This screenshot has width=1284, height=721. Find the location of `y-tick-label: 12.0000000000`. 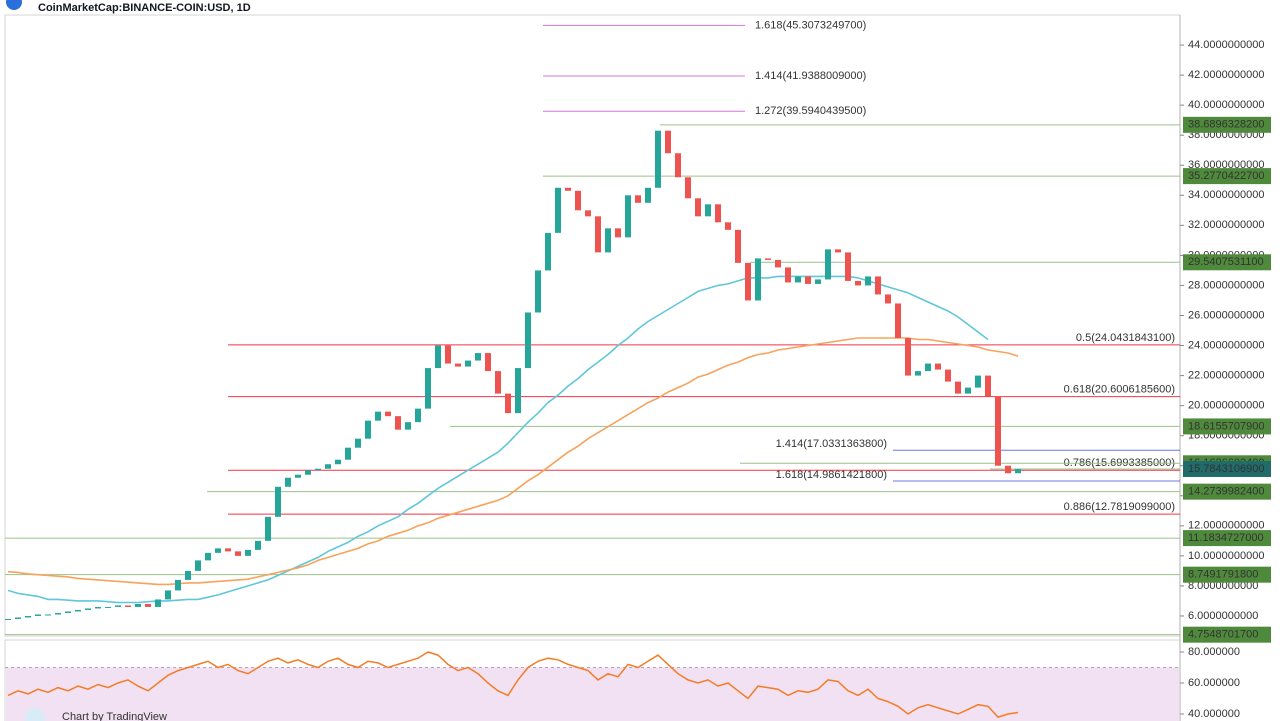

y-tick-label: 12.0000000000 is located at coordinates (1226, 526).